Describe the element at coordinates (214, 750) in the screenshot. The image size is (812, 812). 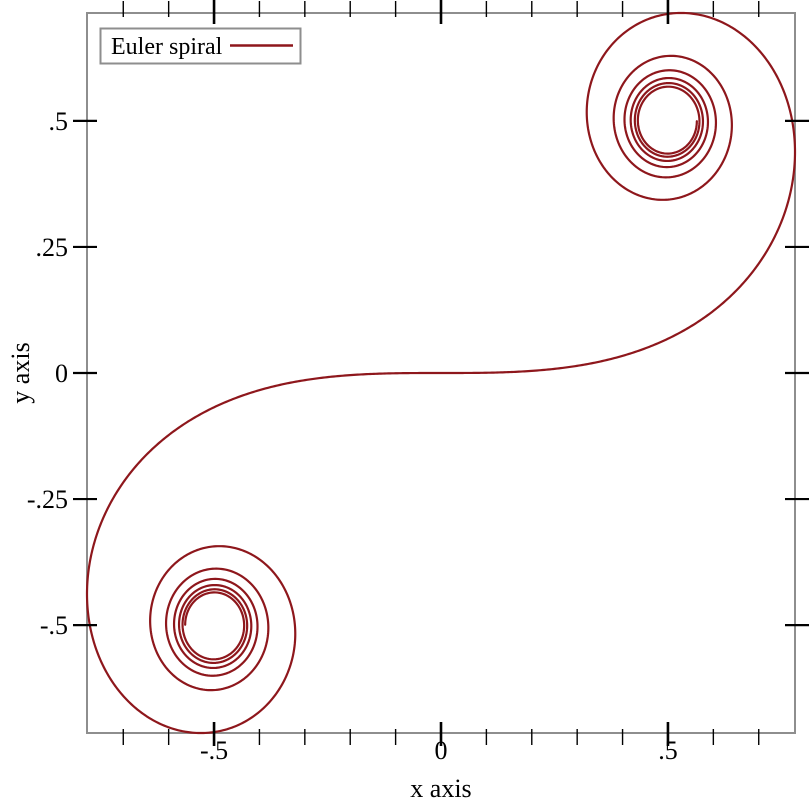
I see `x-tick-label: -.5` at that location.